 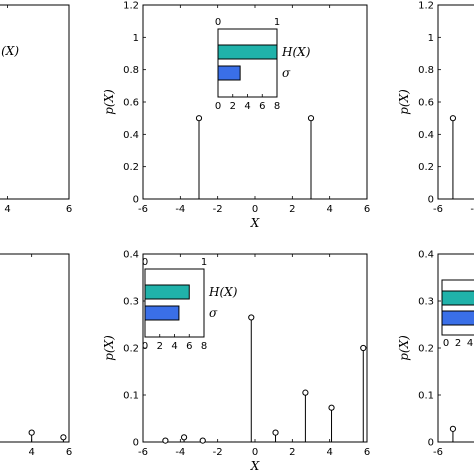 What do you see at coordinates (10, 51) in the screenshot?
I see `inset-h-label-partial: (X)` at bounding box center [10, 51].